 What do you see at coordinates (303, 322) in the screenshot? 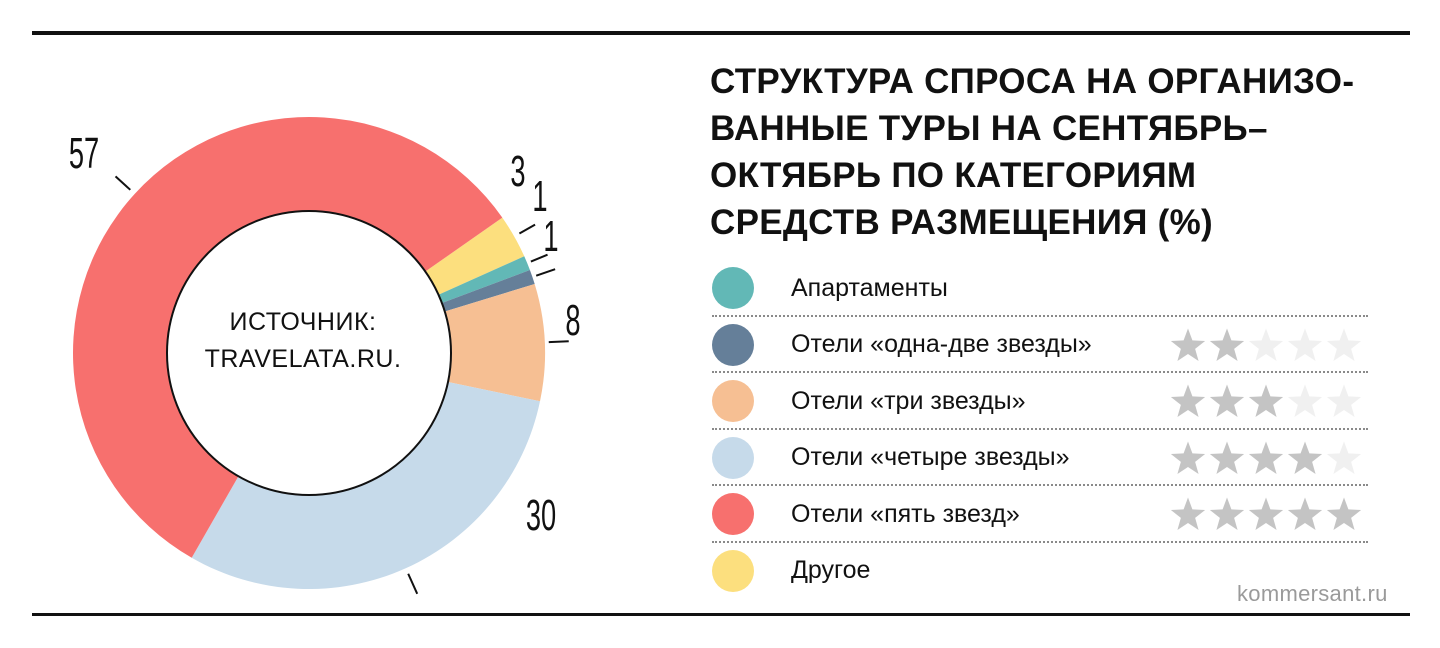
I see `center-source-label: ИСТОЧНИК:` at bounding box center [303, 322].